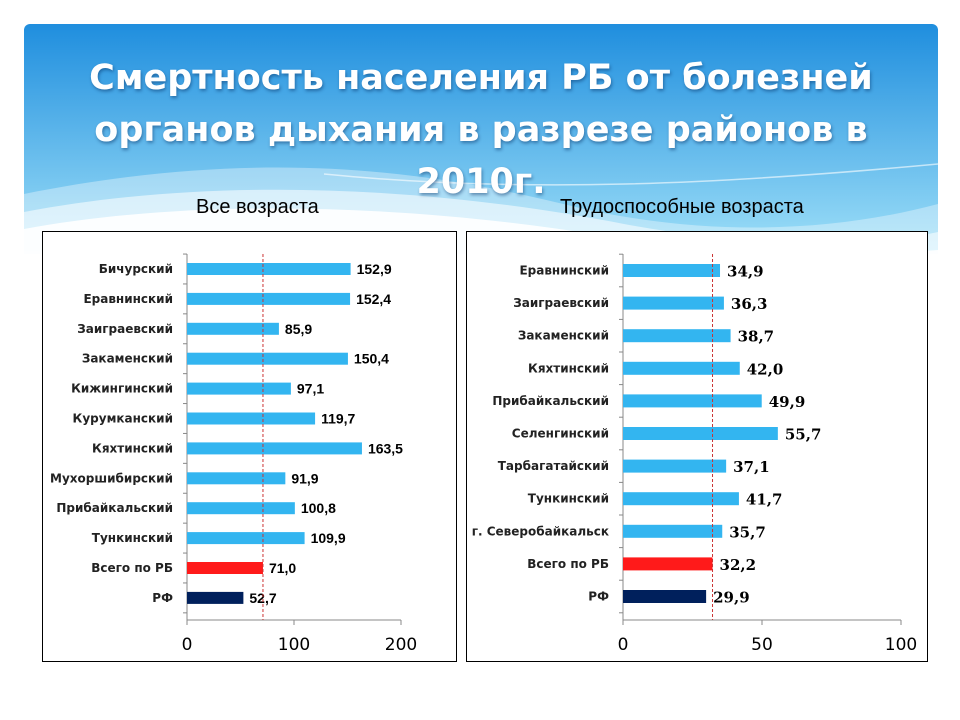 The width and height of the screenshot is (960, 720). I want to click on x-tick-label: 200, so click(401, 645).